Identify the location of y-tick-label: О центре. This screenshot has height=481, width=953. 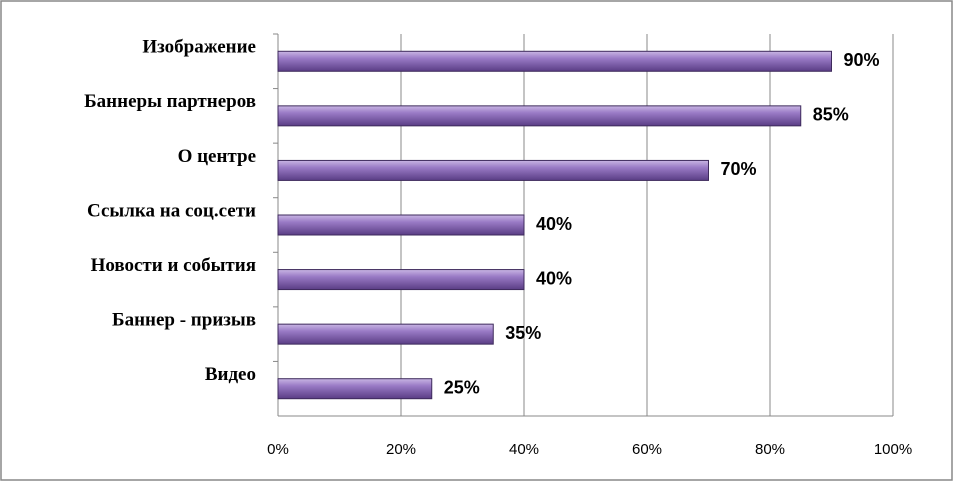
(217, 156).